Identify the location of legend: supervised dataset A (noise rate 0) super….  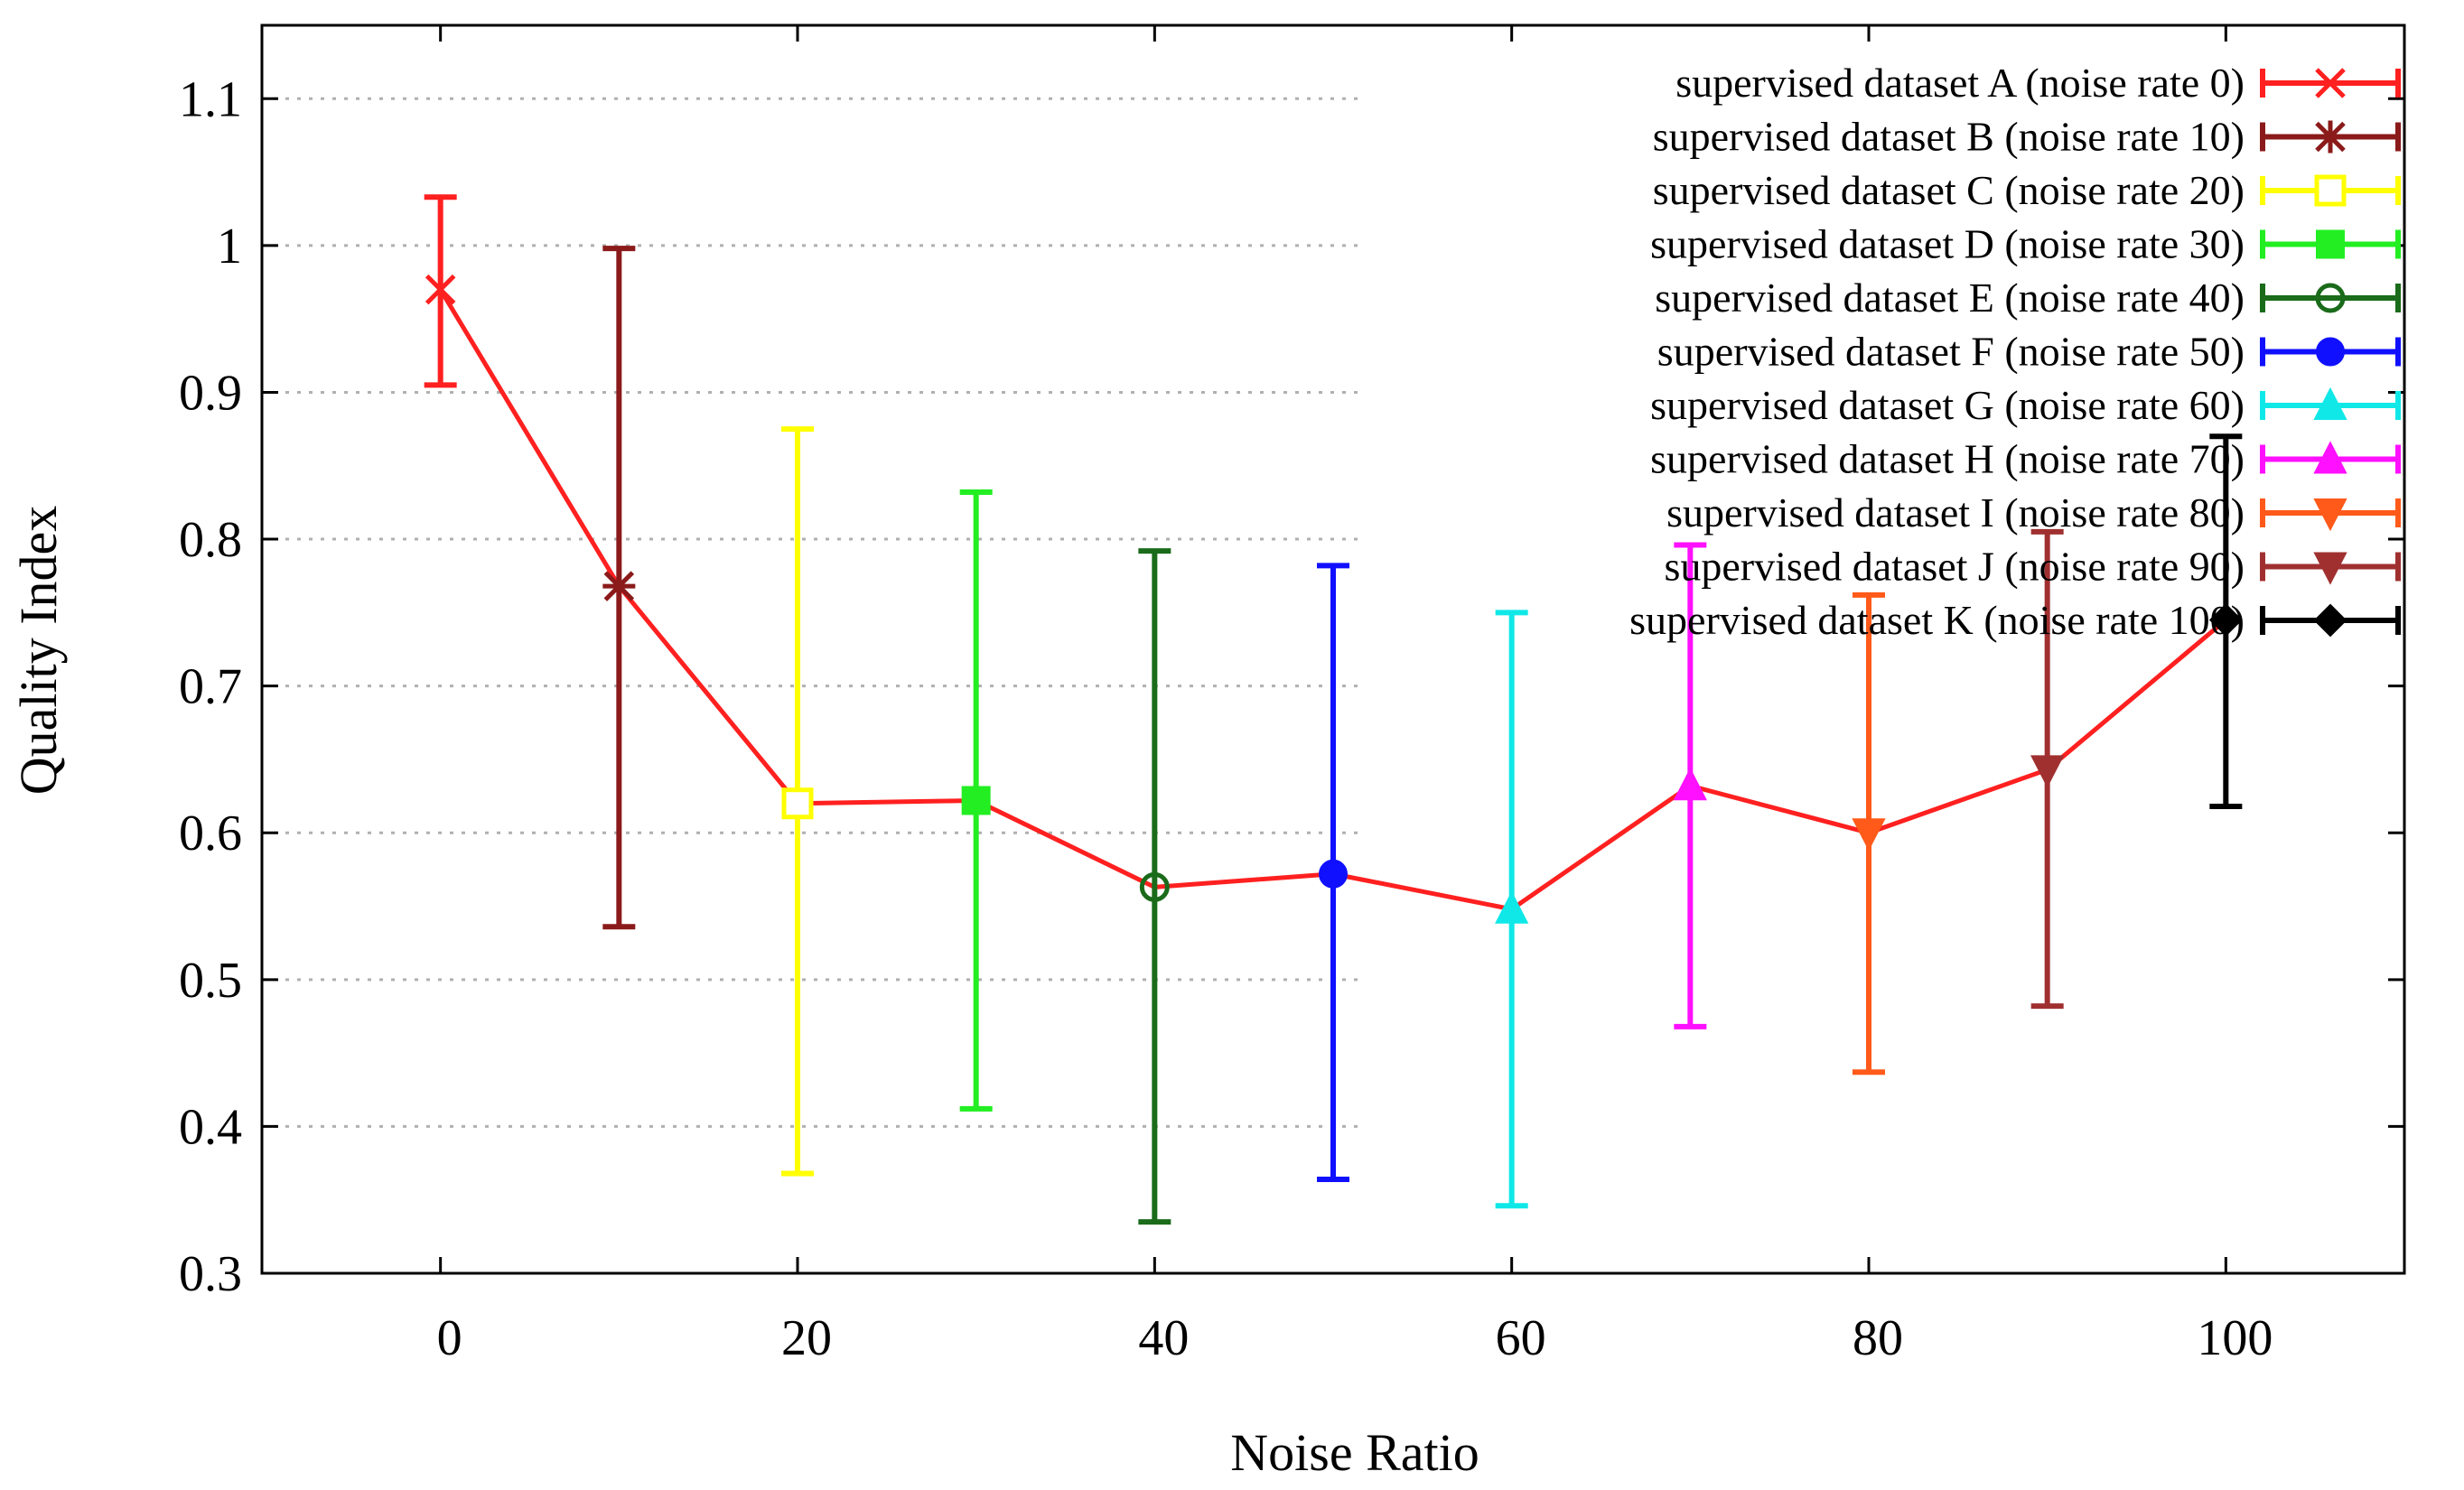
(2015, 352).